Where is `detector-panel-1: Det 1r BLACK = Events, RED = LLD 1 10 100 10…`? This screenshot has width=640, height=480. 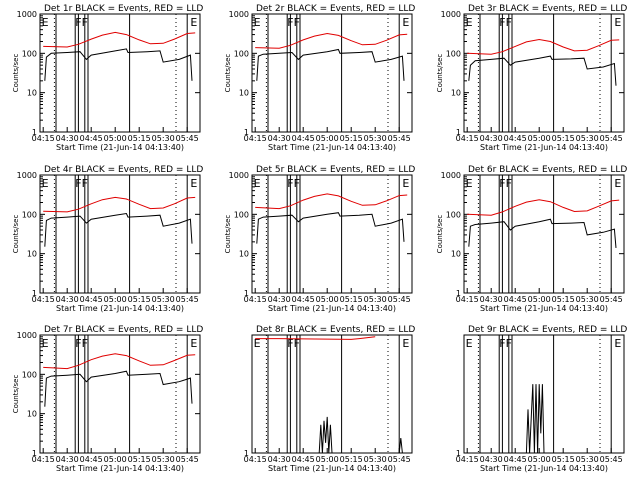
detector-panel-1: Det 1r BLACK = Events, RED = LLD 1 10 100 10… is located at coordinates (107, 78).